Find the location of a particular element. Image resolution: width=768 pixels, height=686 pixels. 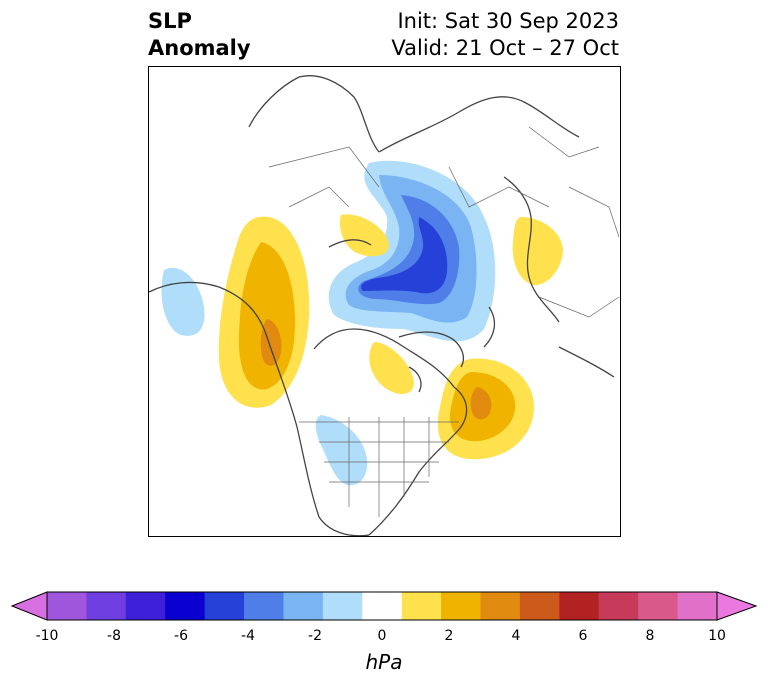

colorbar-unit: hPa is located at coordinates (384, 662).